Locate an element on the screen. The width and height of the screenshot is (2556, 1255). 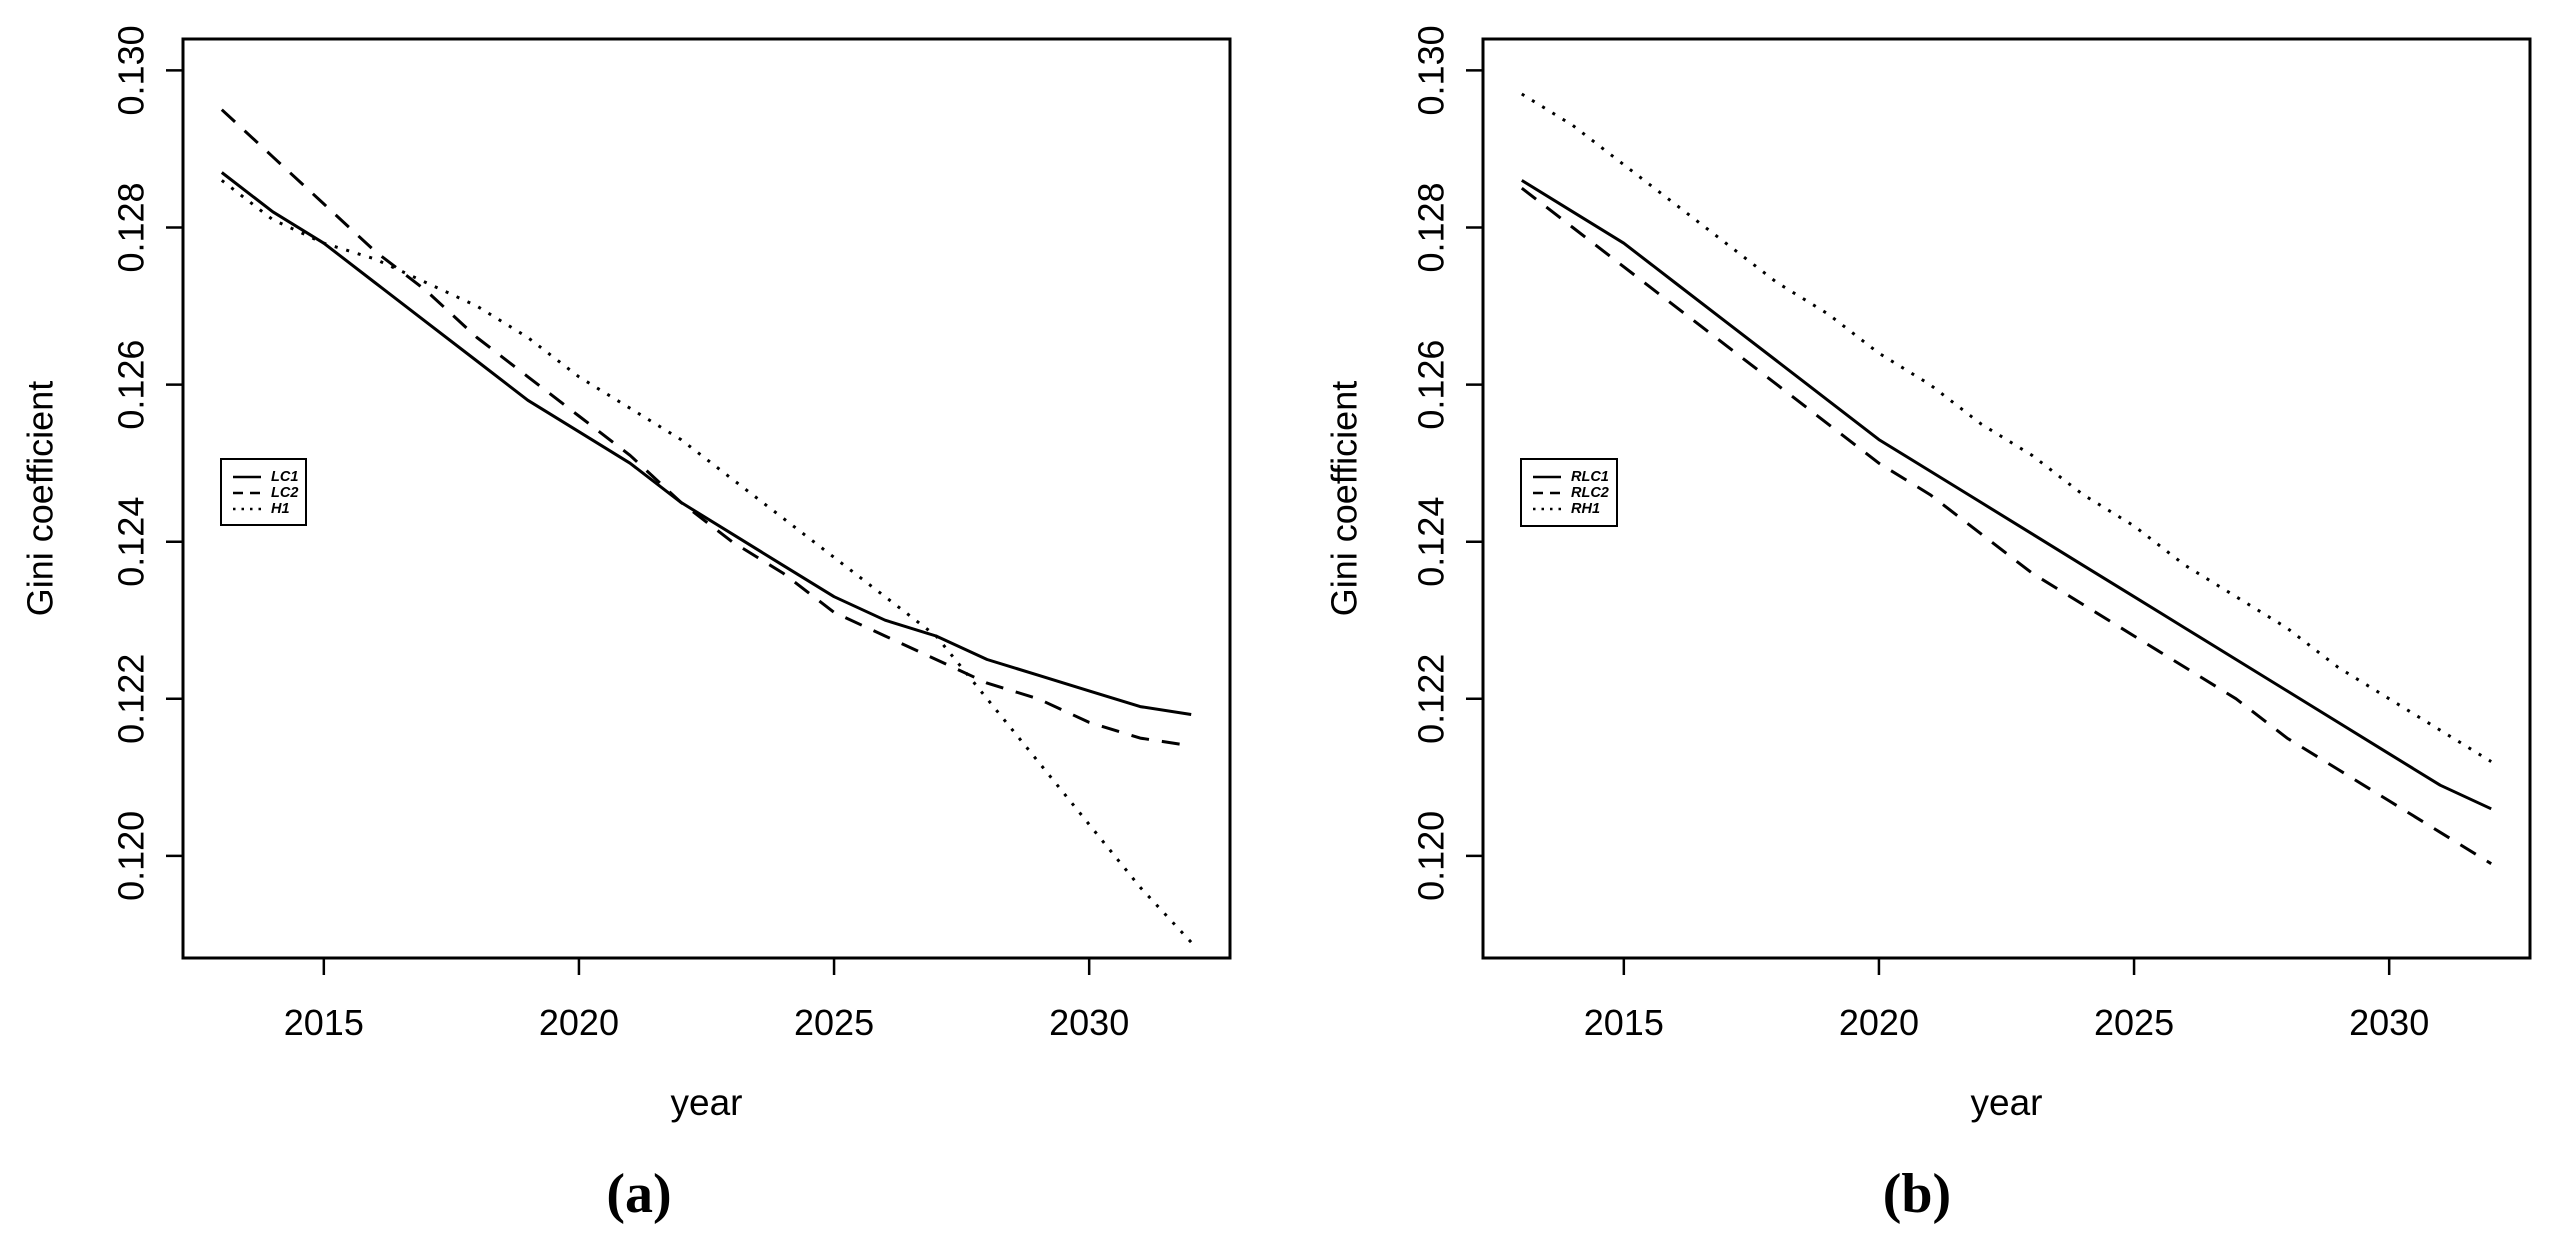
legend-label: LC2 is located at coordinates (284, 493).